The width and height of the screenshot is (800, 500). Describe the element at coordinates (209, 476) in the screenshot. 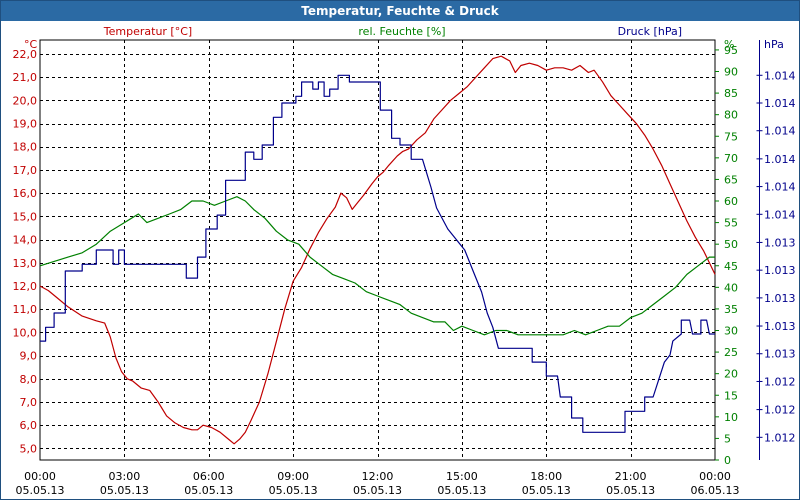

I see `time-tick-label: 06:00` at that location.